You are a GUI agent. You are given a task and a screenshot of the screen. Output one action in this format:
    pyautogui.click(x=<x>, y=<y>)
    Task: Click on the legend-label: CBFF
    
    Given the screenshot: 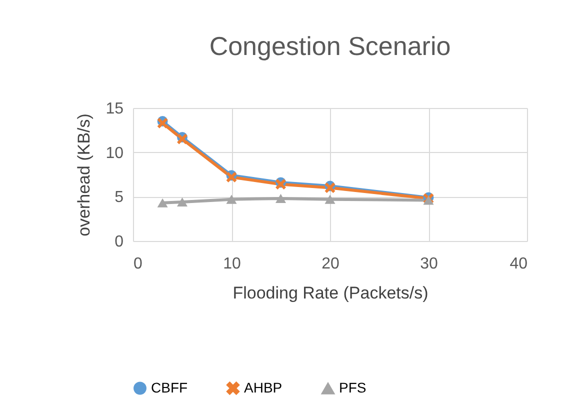 What is the action you would take?
    pyautogui.click(x=169, y=387)
    